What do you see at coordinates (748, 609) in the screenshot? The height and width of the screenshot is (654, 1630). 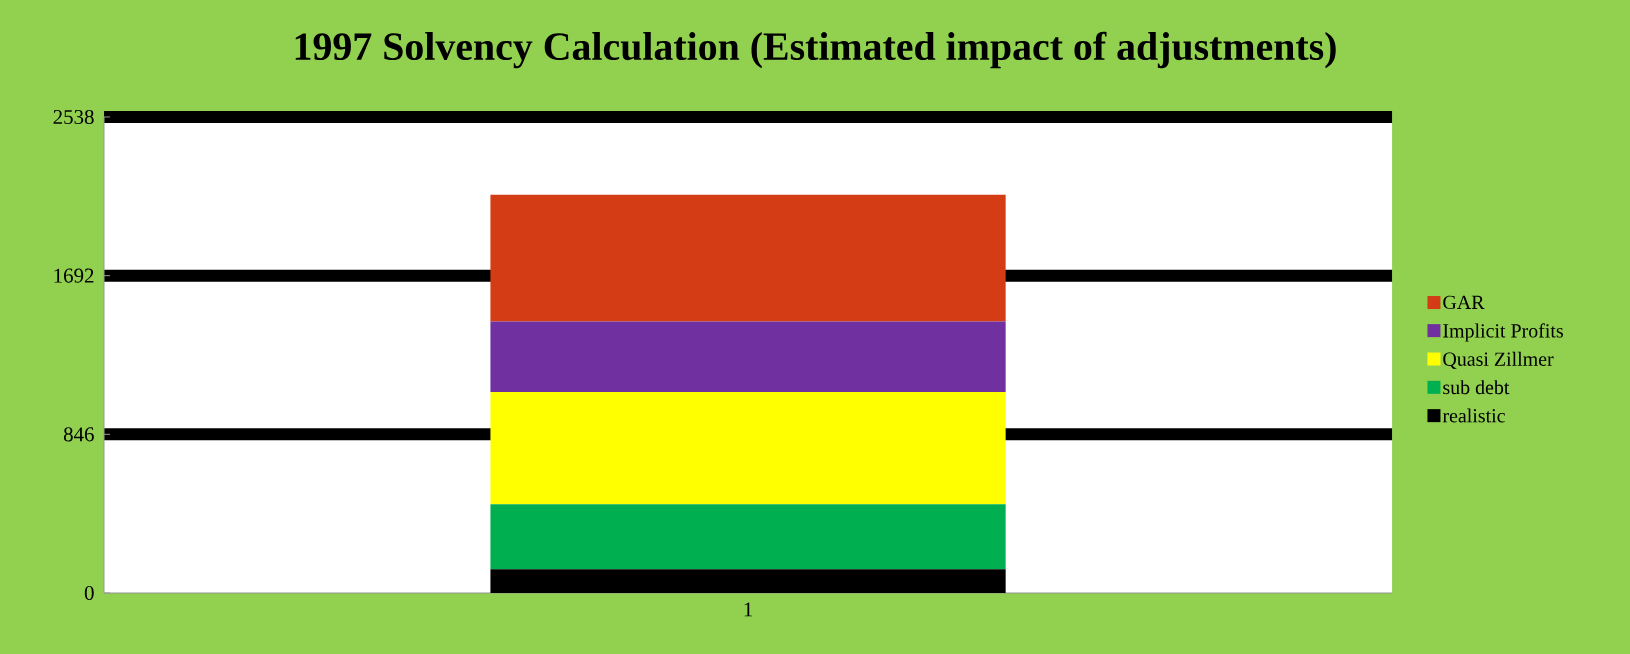 I see `x-tick-label: 1` at bounding box center [748, 609].